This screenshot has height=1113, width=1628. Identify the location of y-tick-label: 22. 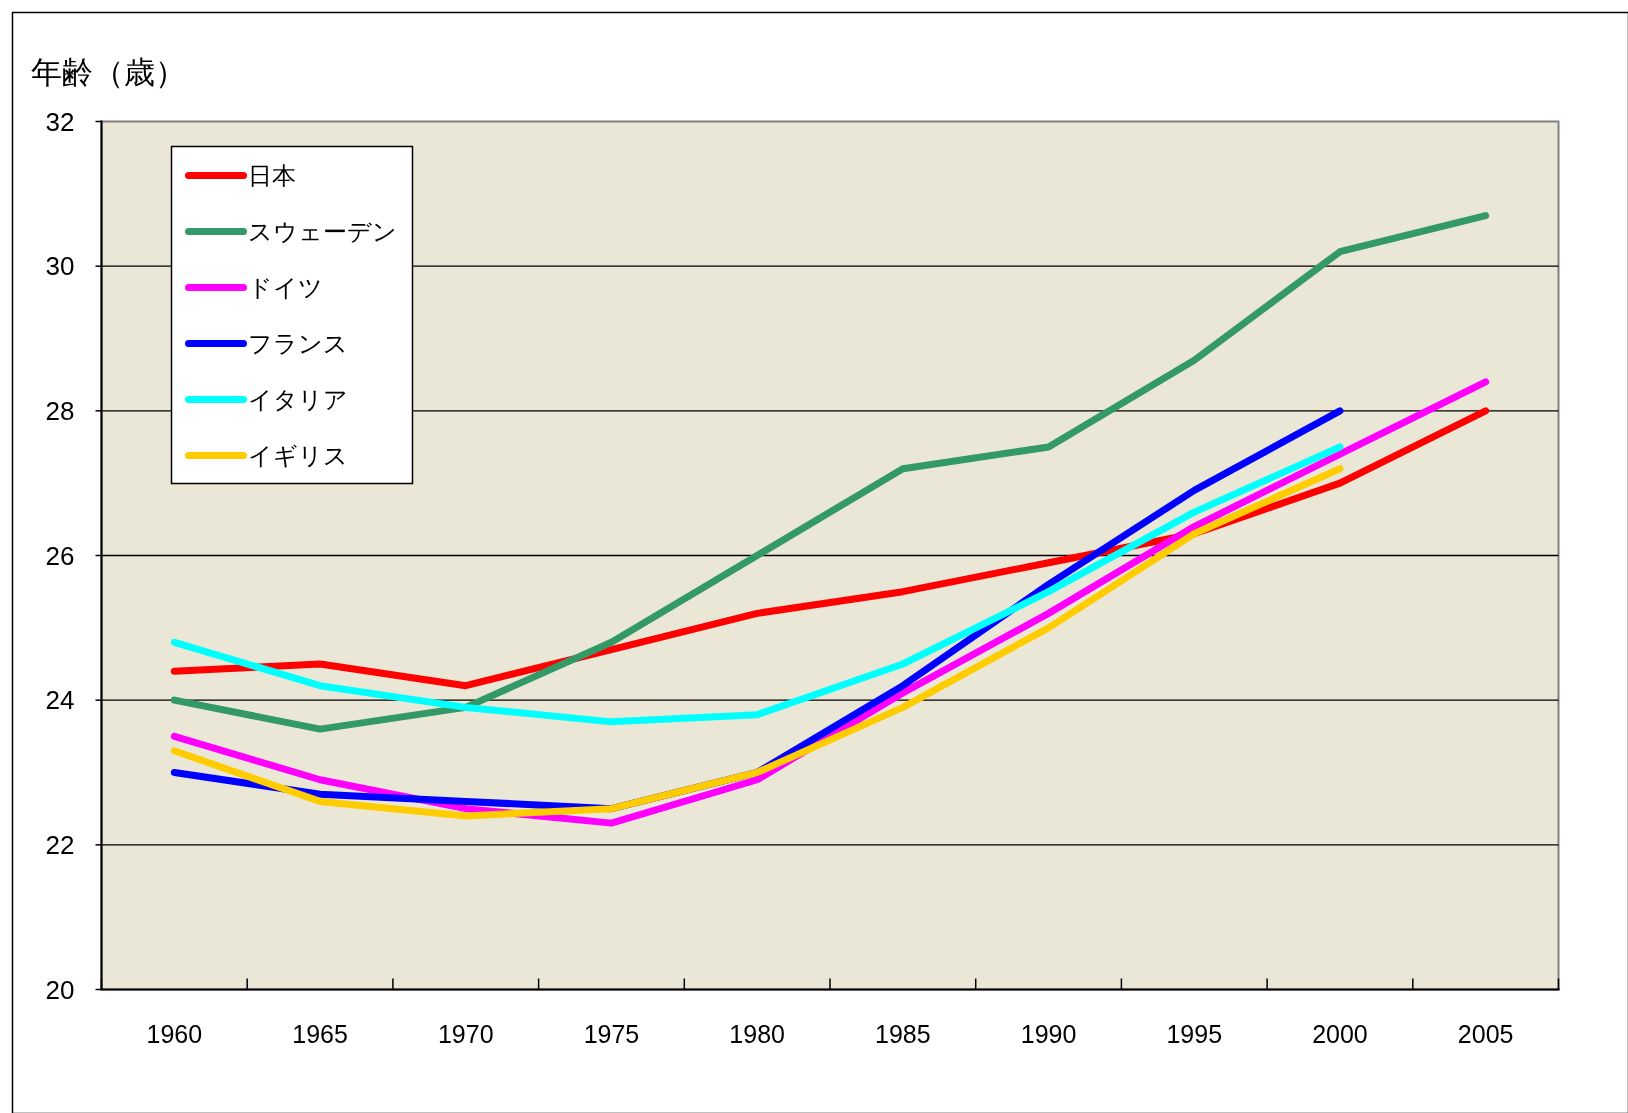
(60, 844).